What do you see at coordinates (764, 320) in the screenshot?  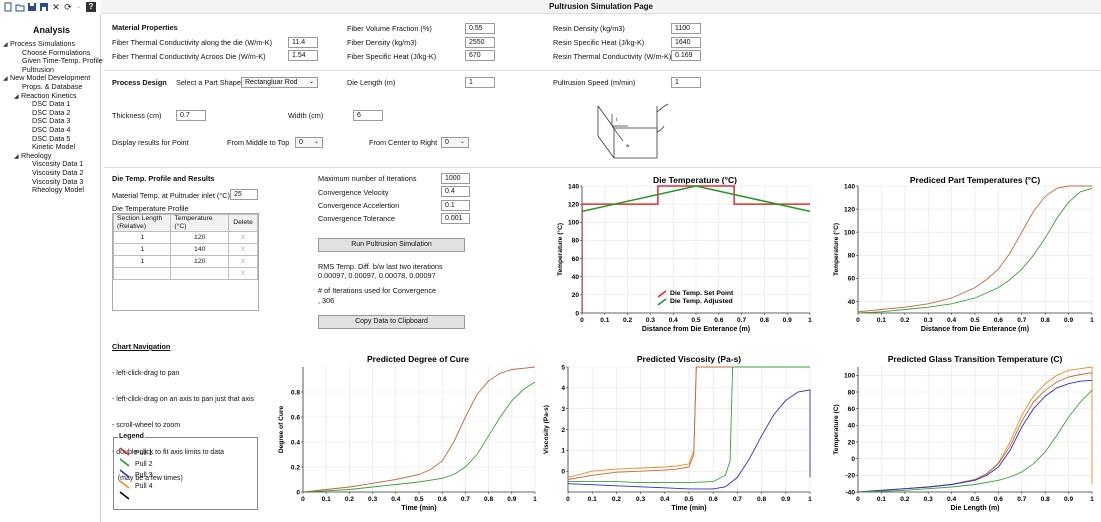 I see `x-tick-label: 0.8` at bounding box center [764, 320].